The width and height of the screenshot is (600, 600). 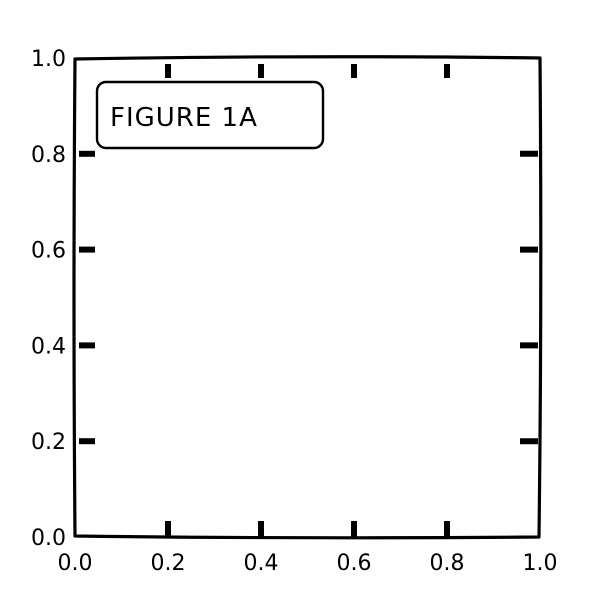 I want to click on y-tick-label: 0.0, so click(x=48, y=538).